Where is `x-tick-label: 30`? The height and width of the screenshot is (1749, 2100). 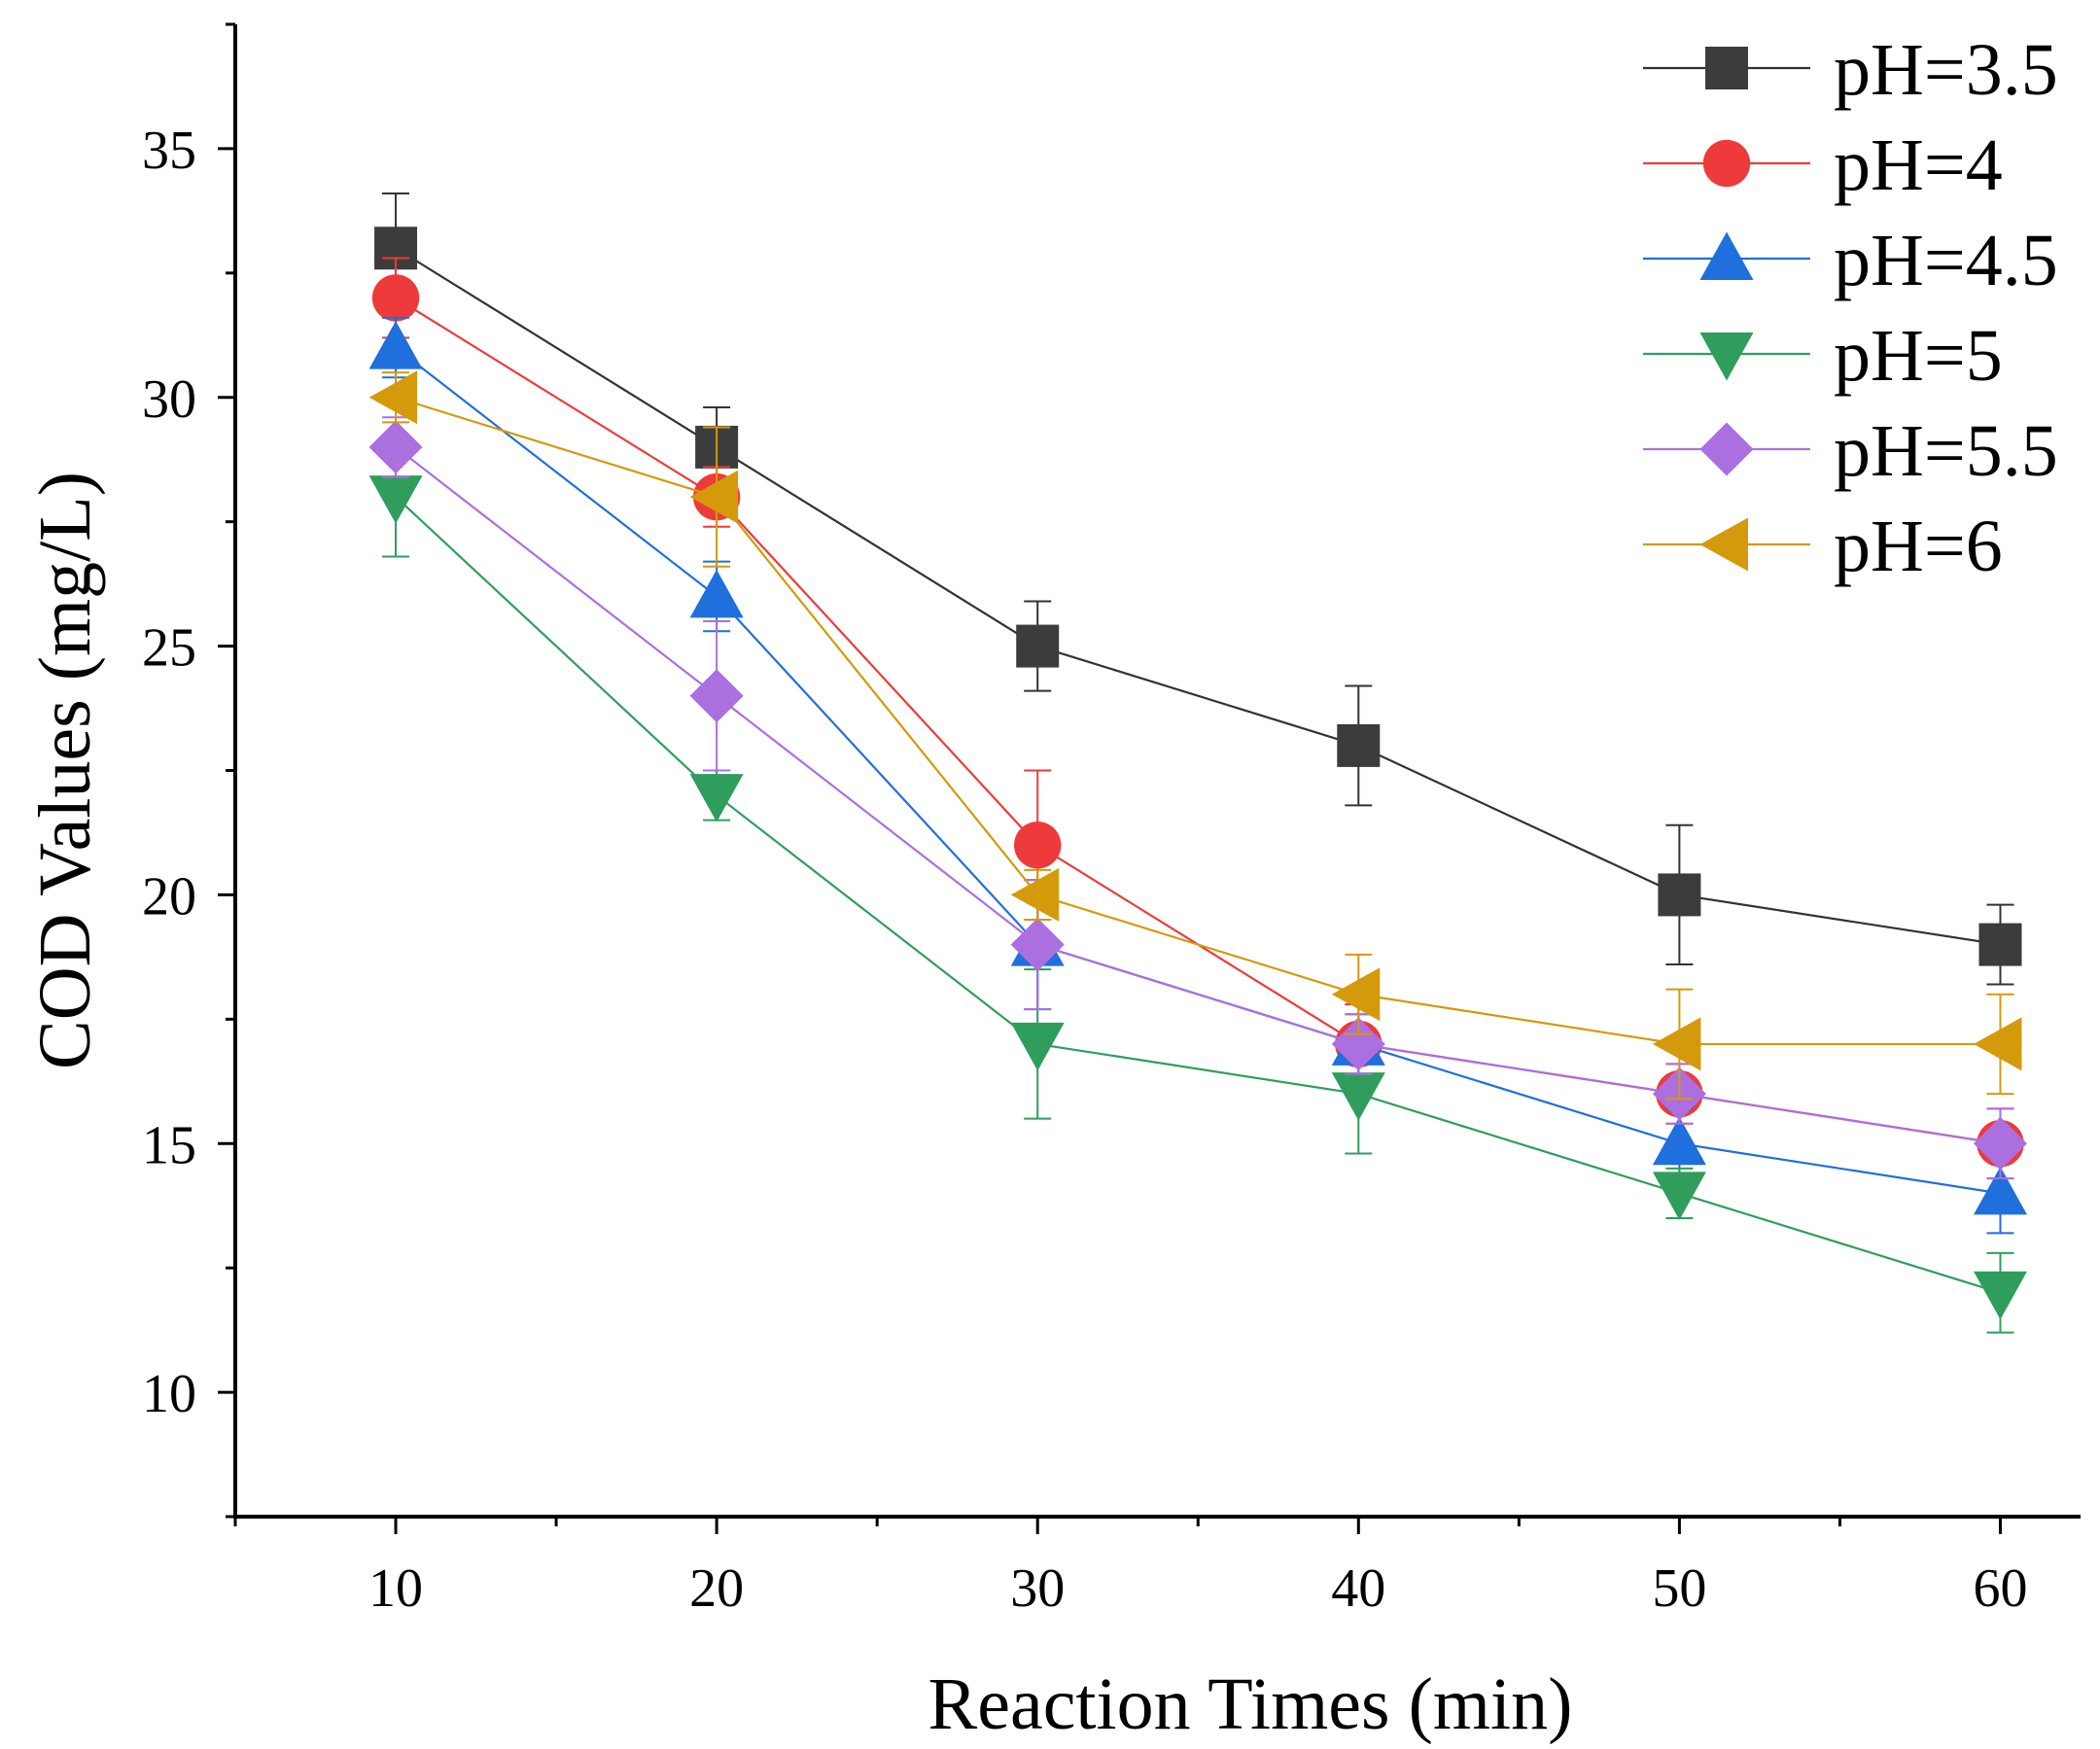 x-tick-label: 30 is located at coordinates (1037, 1589).